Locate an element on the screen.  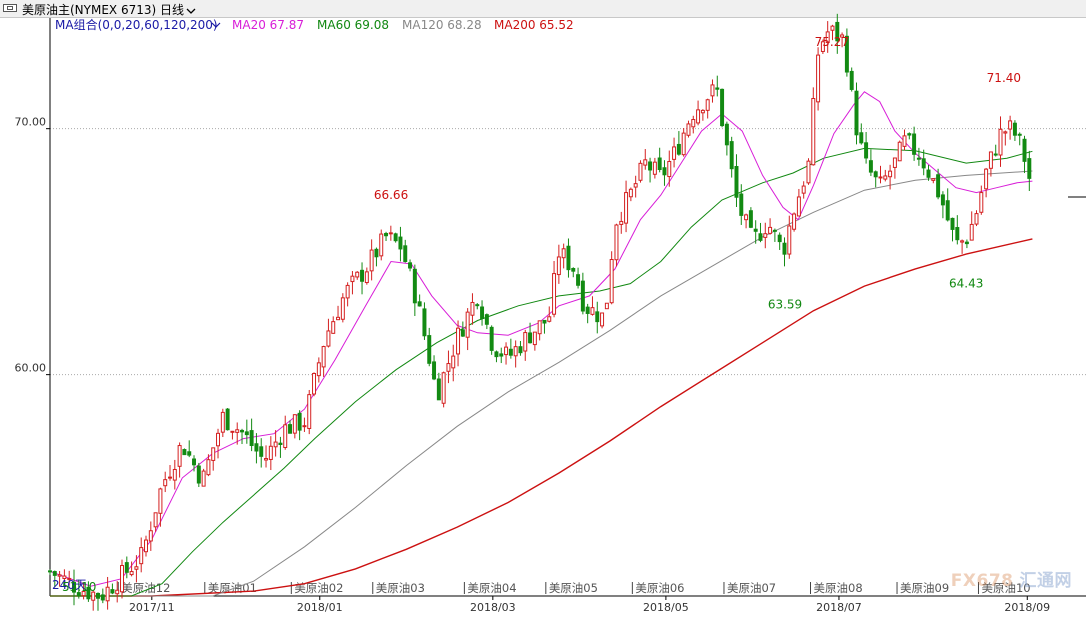
ma-group-chevron-icon is located at coordinates (216, 25).